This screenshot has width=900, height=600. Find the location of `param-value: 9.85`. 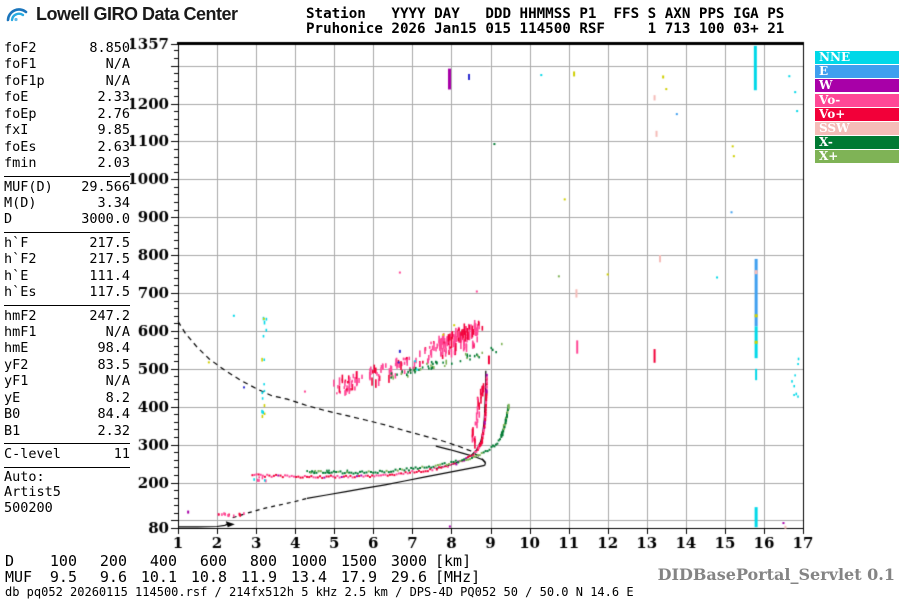

param-value: 9.85 is located at coordinates (113, 130).